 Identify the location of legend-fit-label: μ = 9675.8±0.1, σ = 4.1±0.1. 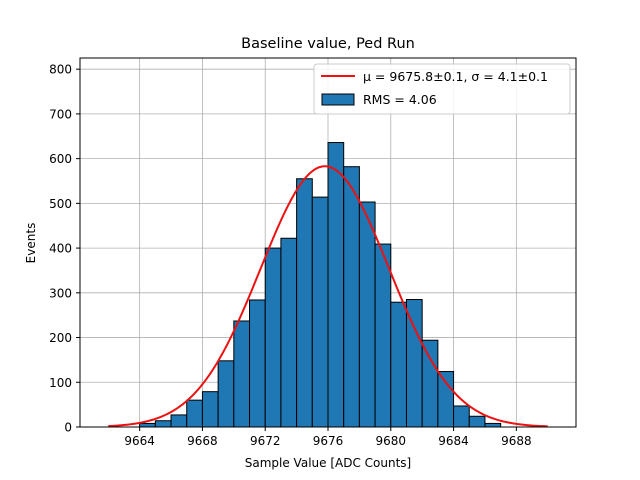
(455, 76).